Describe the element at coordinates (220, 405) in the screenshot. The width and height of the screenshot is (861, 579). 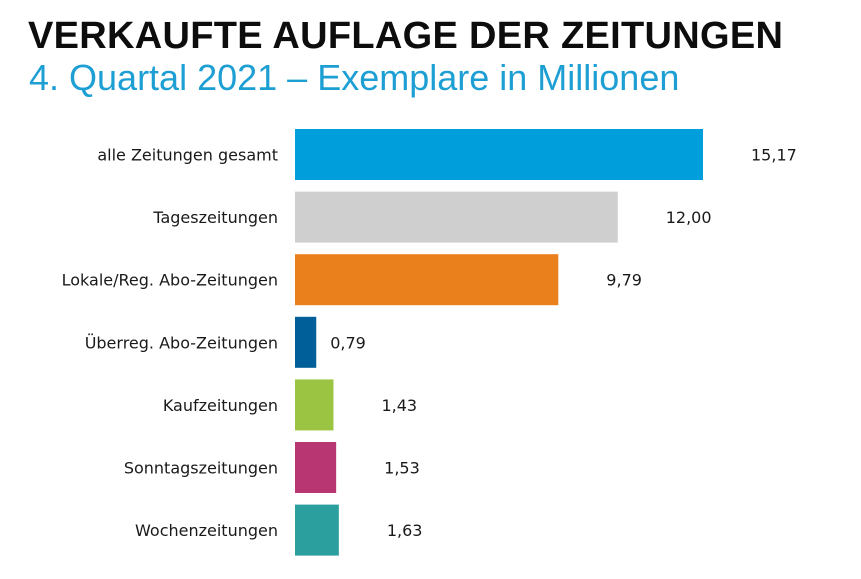
I see `category-label: Kaufzeitungen` at that location.